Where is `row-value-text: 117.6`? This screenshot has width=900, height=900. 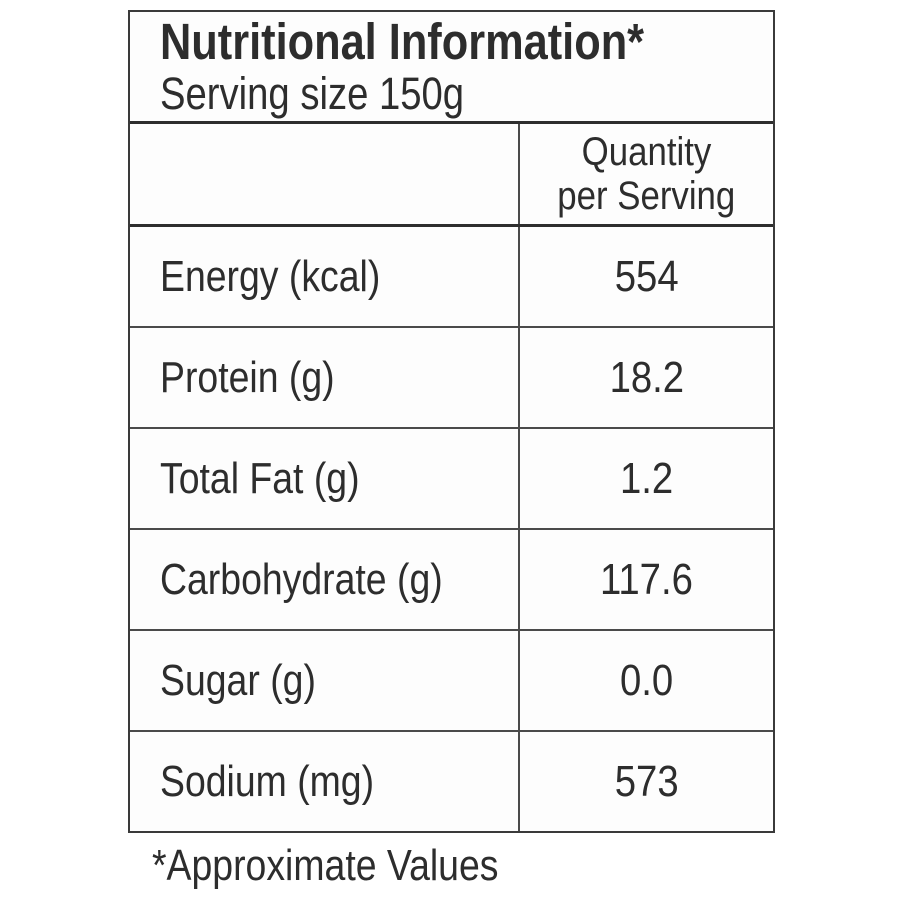 row-value-text: 117.6 is located at coordinates (646, 579).